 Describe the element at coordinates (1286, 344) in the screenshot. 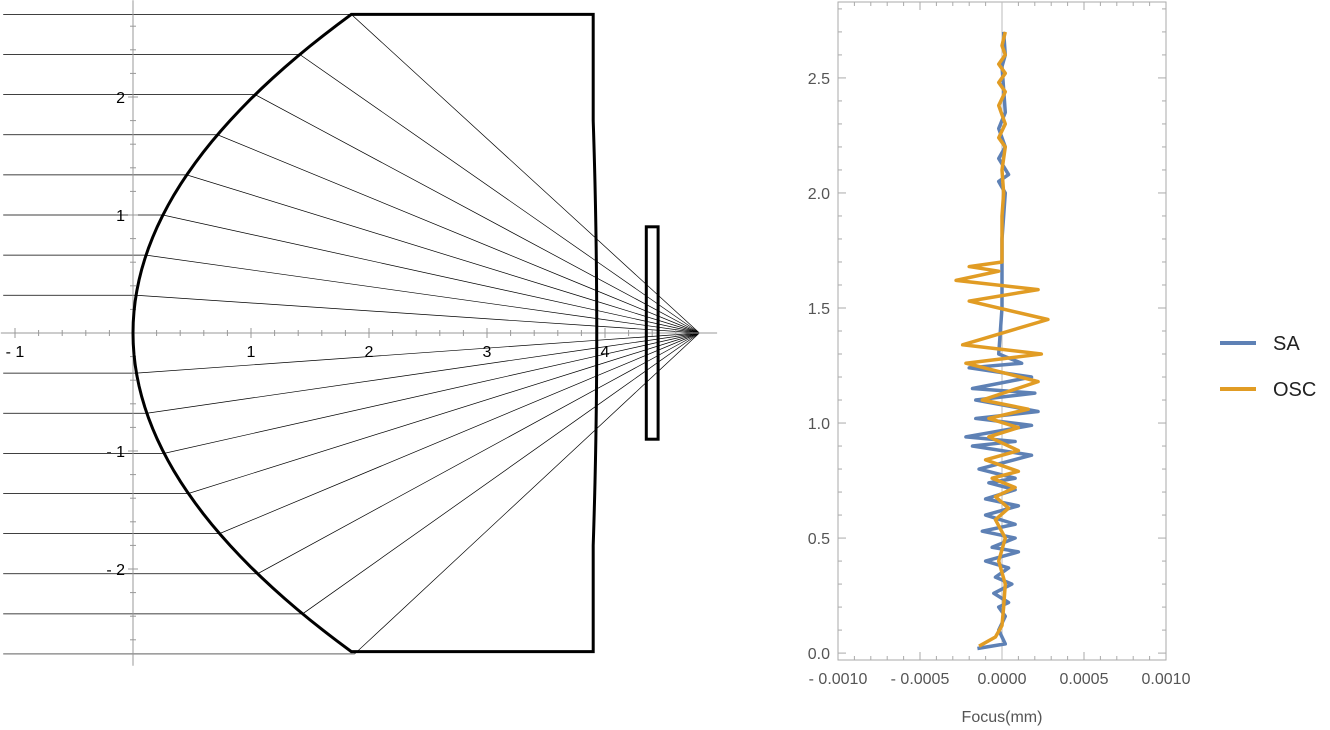

I see `legend-label: SA` at that location.